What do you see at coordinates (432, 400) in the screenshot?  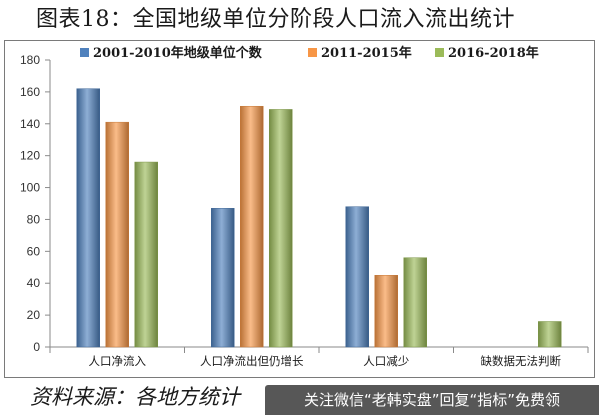 I see `watermark-banner: 关注微信“老韩实盘”回复“指标”免费领` at bounding box center [432, 400].